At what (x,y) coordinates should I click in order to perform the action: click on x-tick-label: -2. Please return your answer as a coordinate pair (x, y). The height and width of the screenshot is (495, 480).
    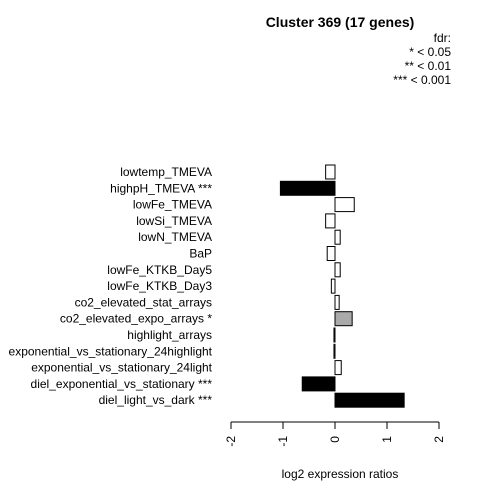
    Looking at the image, I should click on (231, 441).